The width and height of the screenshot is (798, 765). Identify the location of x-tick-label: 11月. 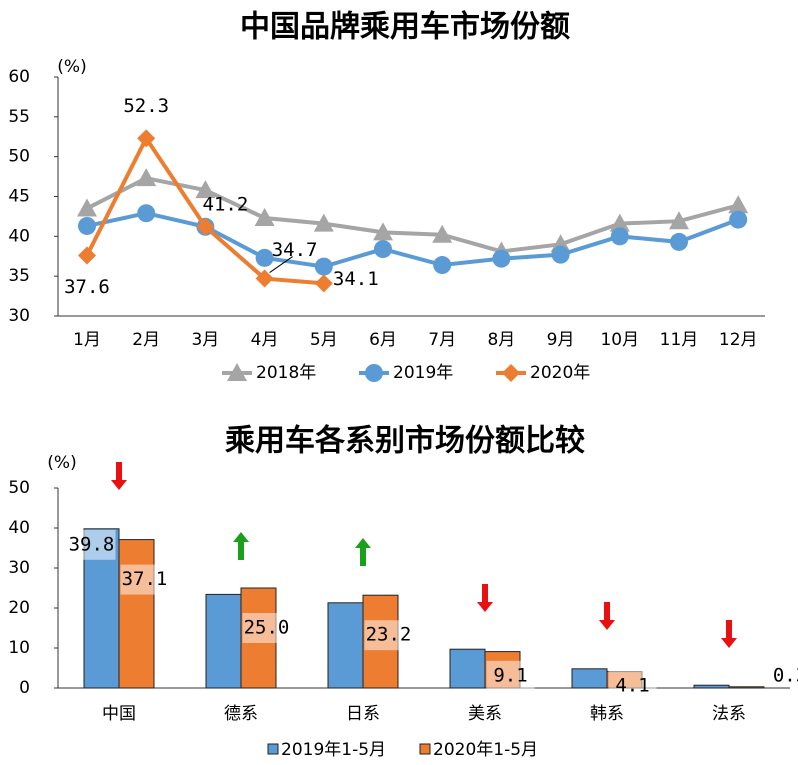
(679, 340).